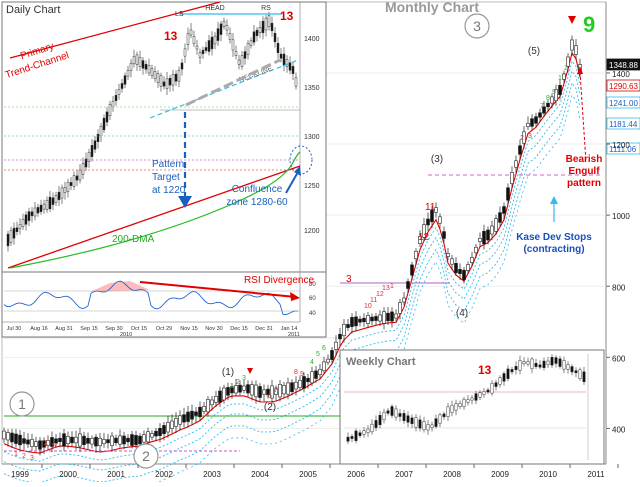 The width and height of the screenshot is (640, 487). I want to click on y-tick-label: 1400, so click(621, 74).